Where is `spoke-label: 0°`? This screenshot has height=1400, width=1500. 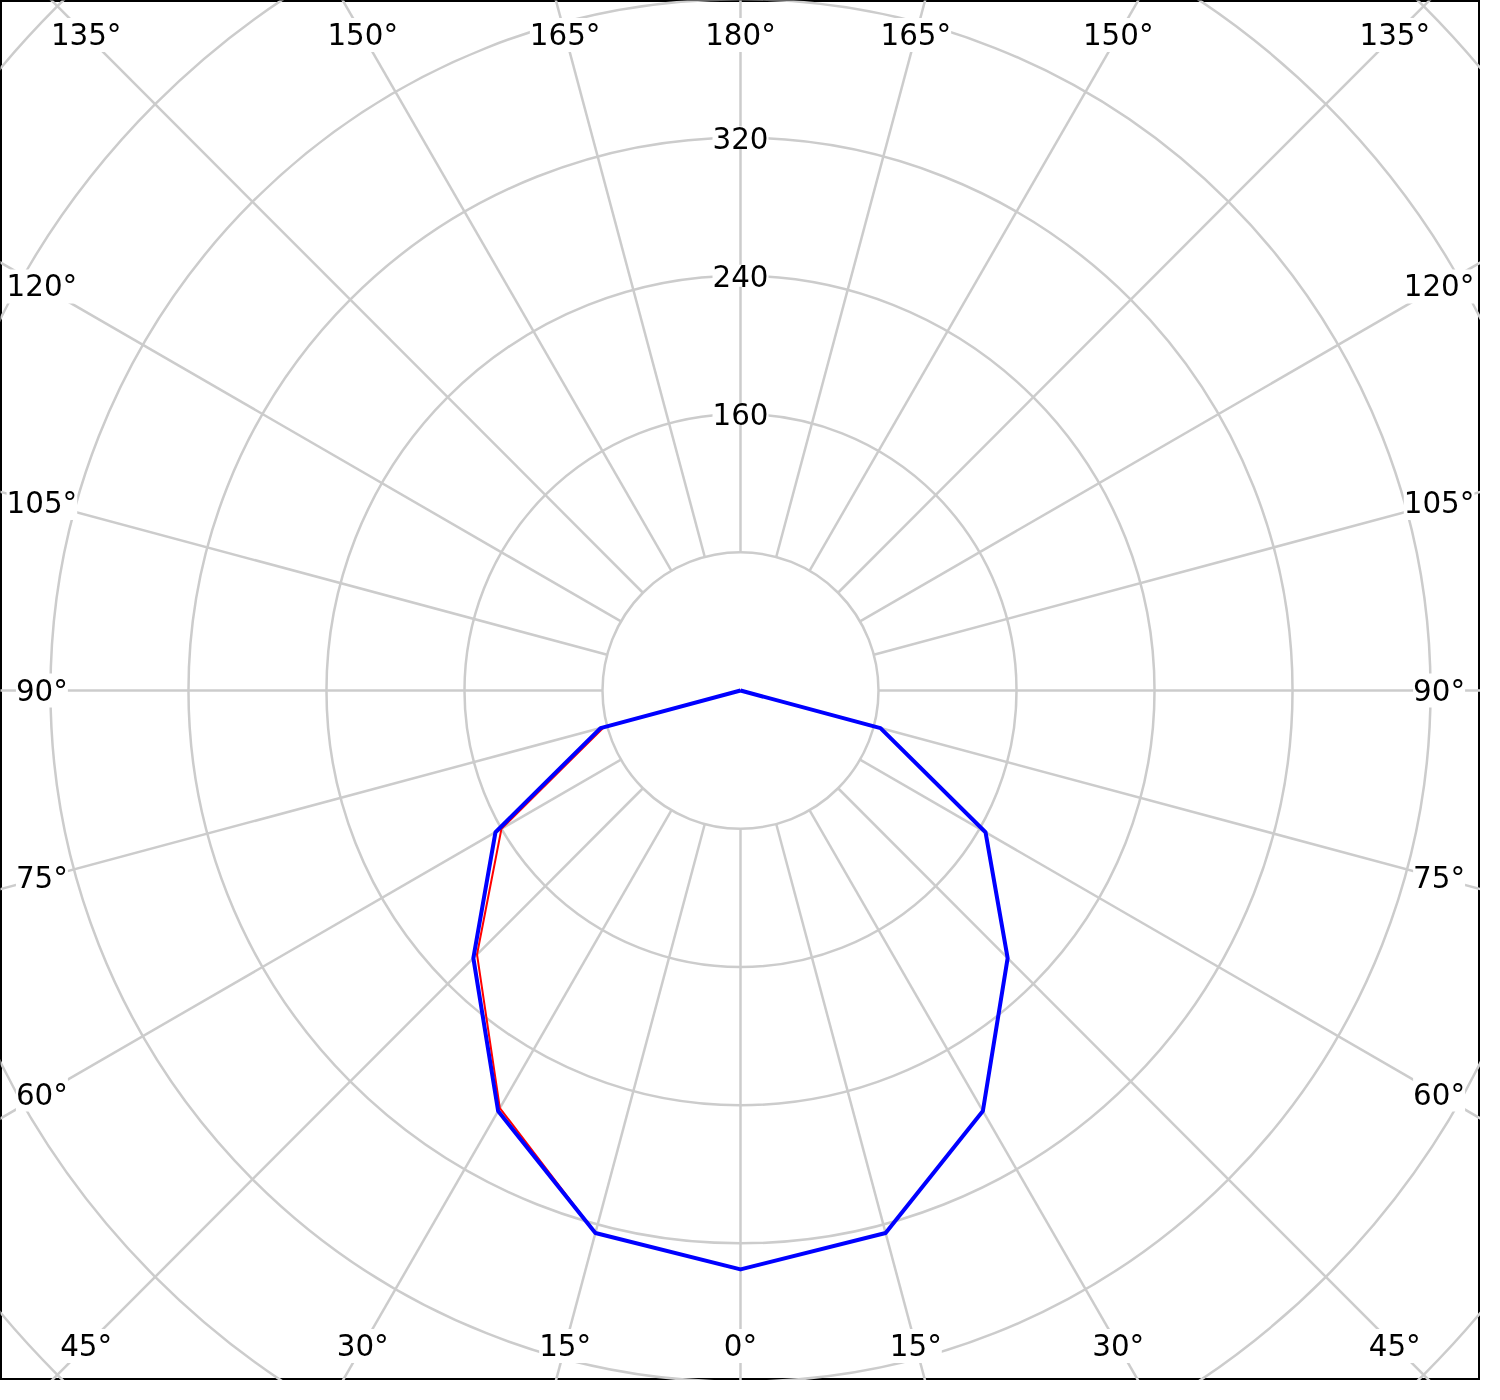 spoke-label: 0° is located at coordinates (740, 1345).